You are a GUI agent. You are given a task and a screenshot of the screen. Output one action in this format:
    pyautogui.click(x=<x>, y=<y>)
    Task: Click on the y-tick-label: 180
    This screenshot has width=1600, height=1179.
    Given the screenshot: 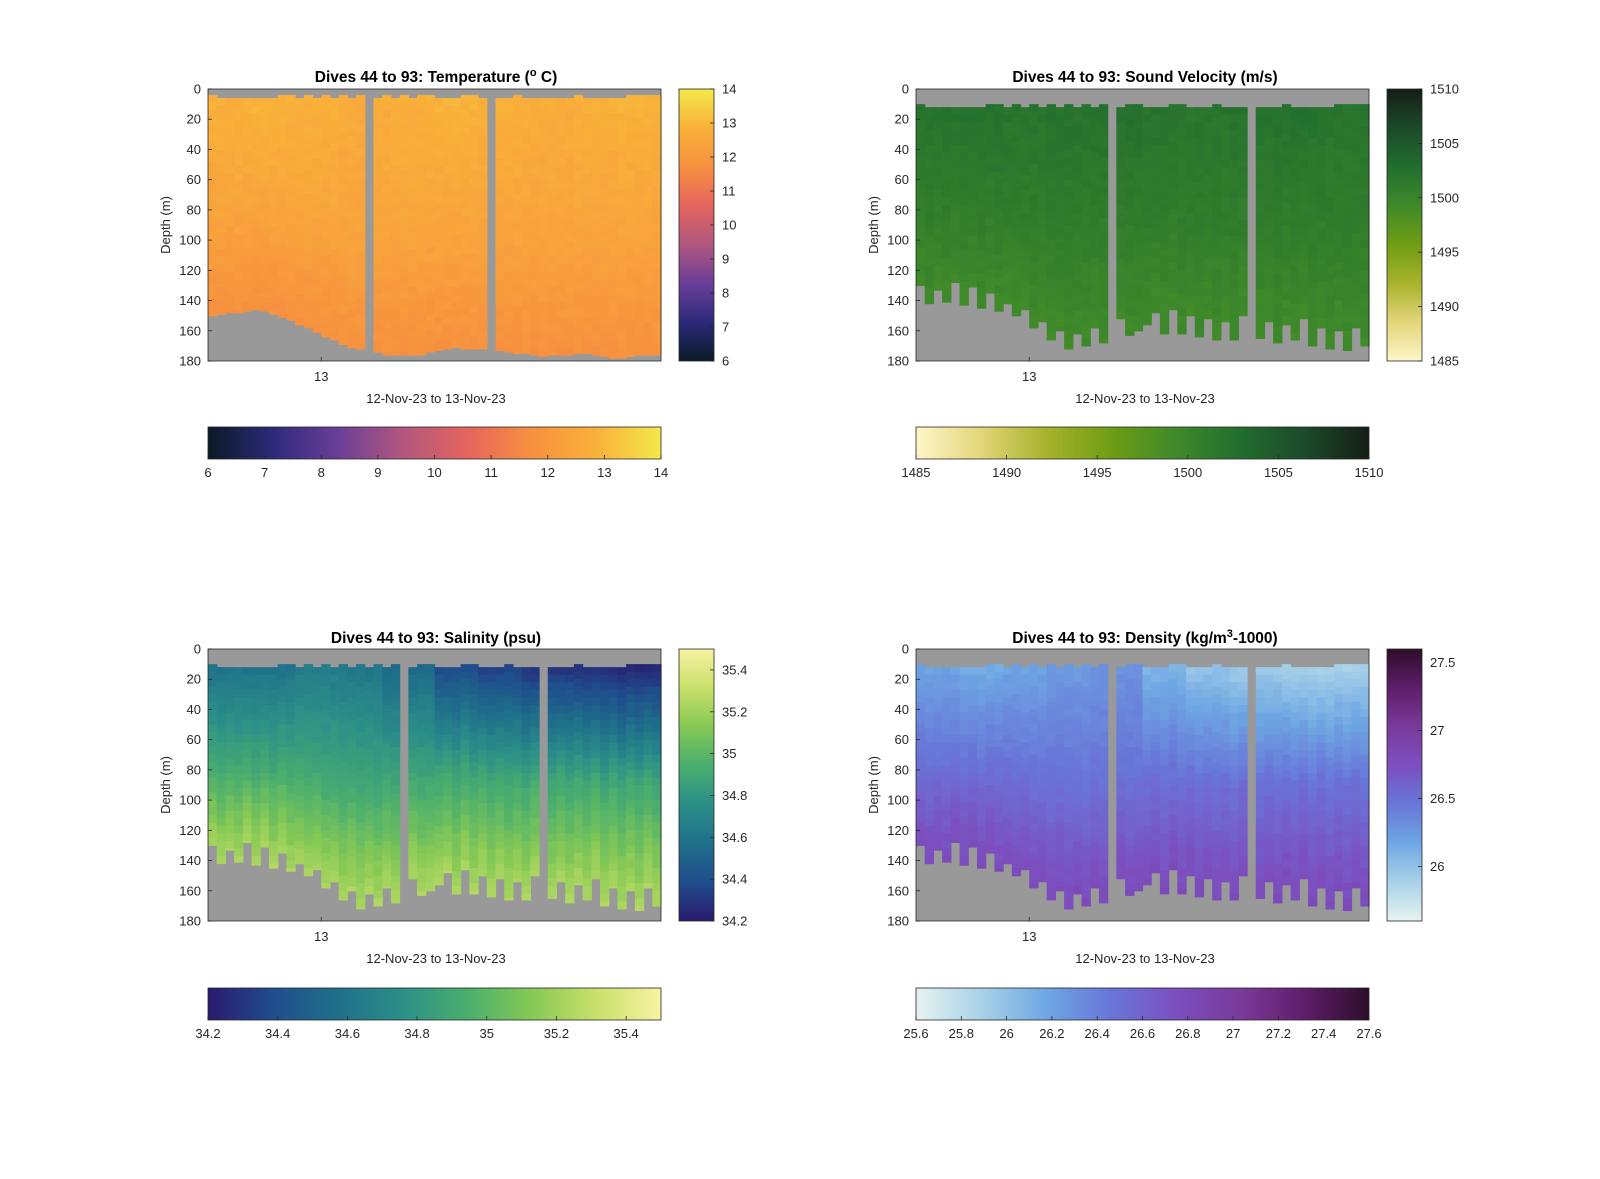 What is the action you would take?
    pyautogui.click(x=898, y=361)
    